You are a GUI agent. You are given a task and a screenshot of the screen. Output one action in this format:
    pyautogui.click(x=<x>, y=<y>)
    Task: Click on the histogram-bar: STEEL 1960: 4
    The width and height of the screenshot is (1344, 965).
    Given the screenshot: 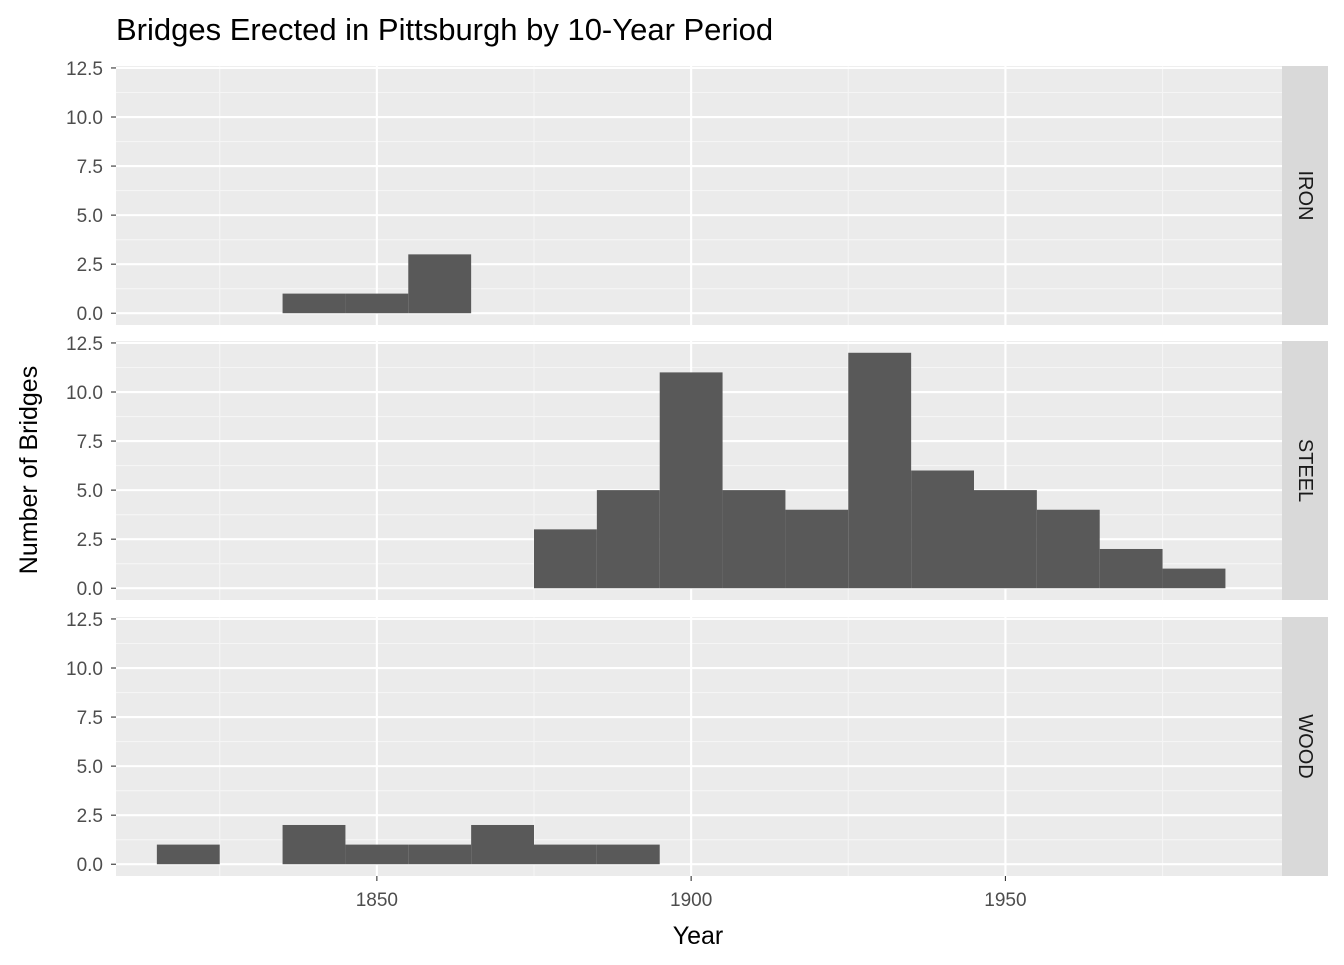 What is the action you would take?
    pyautogui.click(x=1068, y=549)
    